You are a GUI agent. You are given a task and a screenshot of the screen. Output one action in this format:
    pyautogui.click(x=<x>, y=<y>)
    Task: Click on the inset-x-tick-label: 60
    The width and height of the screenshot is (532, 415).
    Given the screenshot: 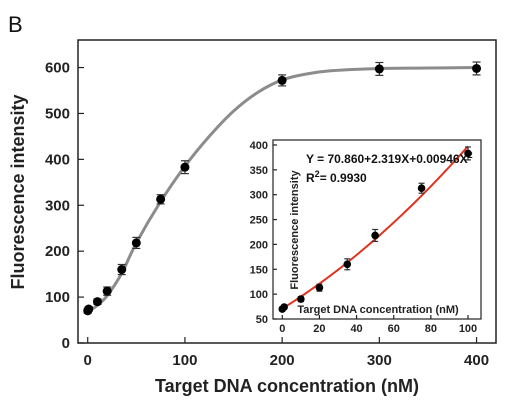 What is the action you would take?
    pyautogui.click(x=394, y=329)
    